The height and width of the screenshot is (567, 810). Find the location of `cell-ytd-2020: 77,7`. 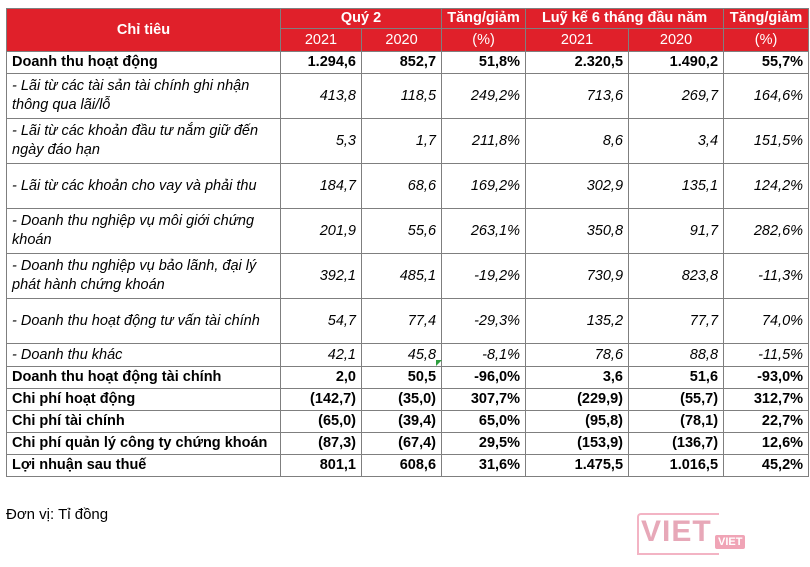

cell-ytd-2020: 77,7 is located at coordinates (676, 321).